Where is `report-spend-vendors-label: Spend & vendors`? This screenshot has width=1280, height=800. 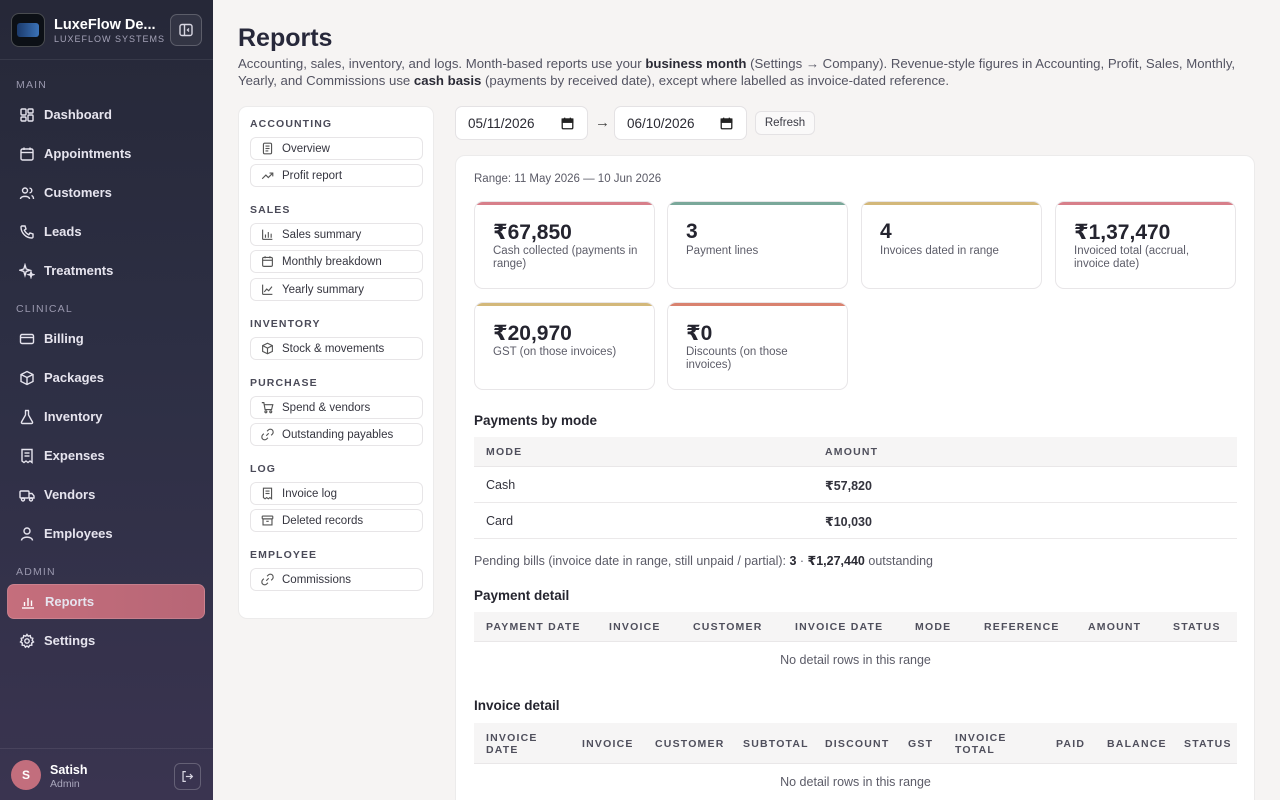
report-spend-vendors-label: Spend & vendors is located at coordinates (326, 407).